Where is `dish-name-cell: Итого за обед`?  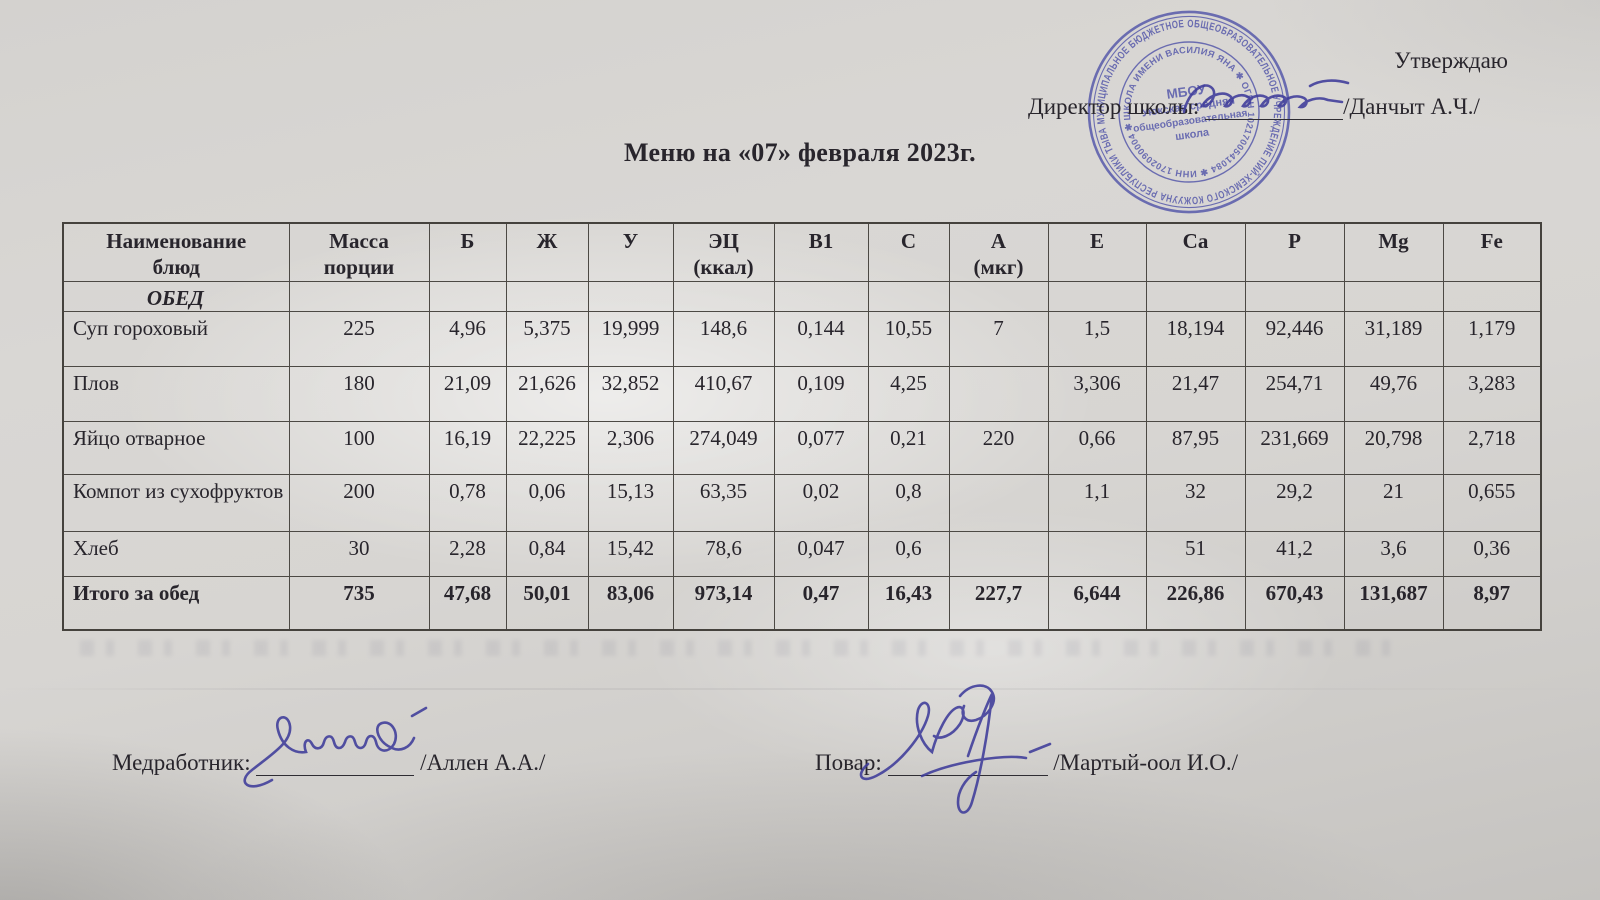 dish-name-cell: Итого за обед is located at coordinates (176, 603).